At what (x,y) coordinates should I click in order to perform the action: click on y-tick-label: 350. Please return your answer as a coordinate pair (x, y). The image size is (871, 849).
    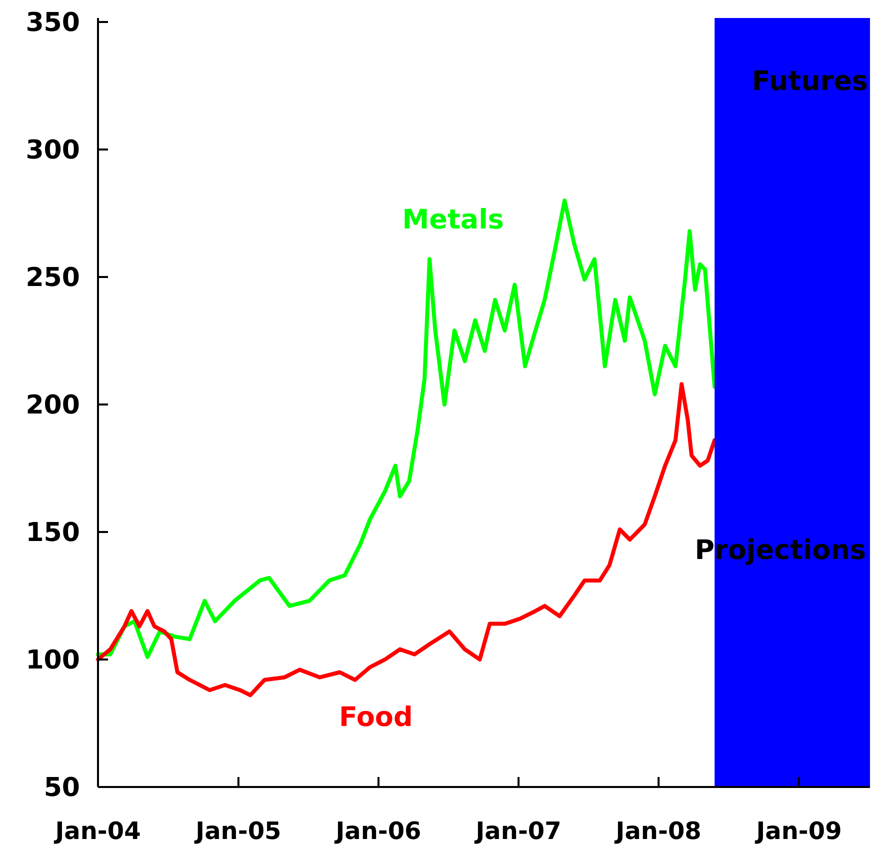
    Looking at the image, I should click on (53, 23).